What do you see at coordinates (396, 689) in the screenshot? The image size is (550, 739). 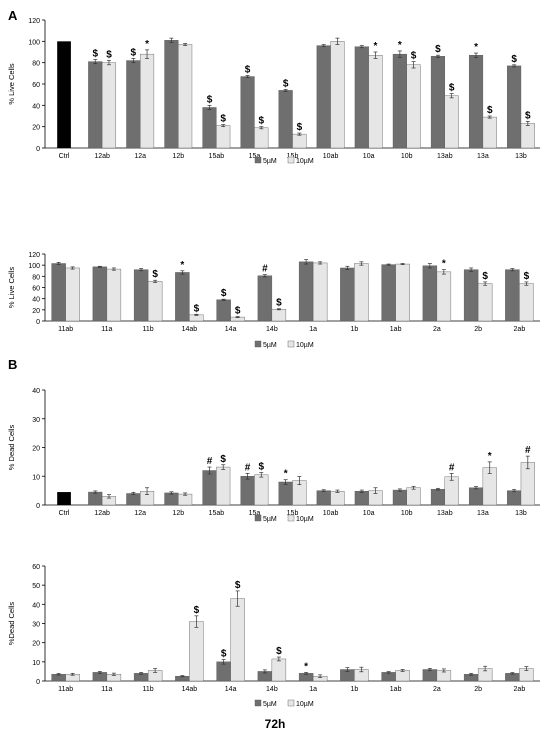 I see `x-tick-label: 1ab` at bounding box center [396, 689].